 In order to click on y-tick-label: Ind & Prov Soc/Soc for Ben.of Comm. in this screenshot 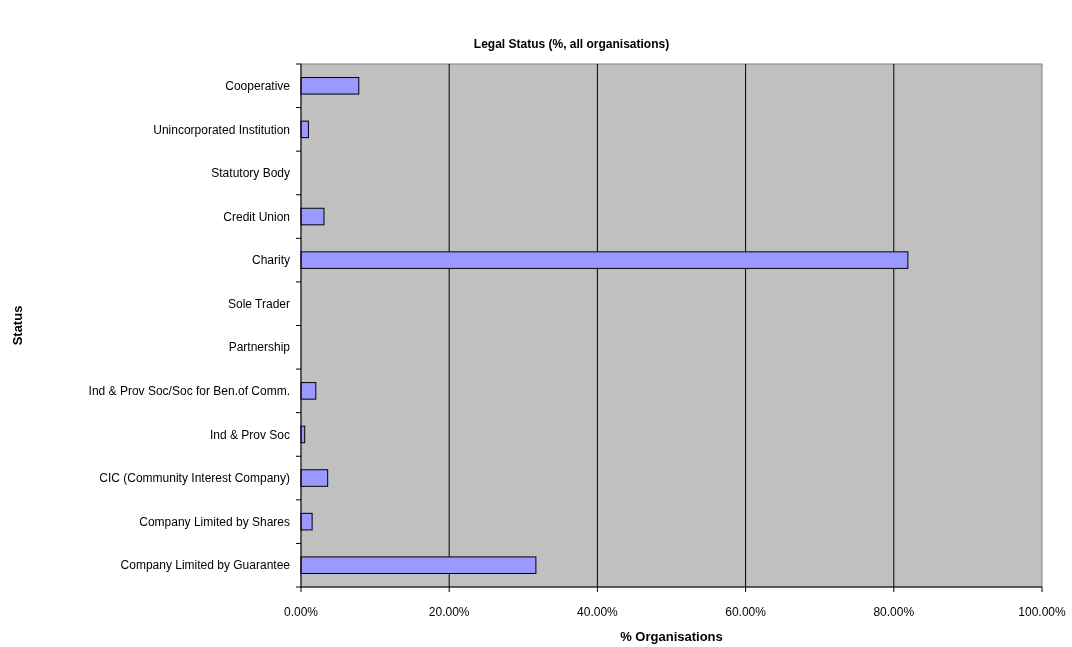, I will do `click(189, 391)`.